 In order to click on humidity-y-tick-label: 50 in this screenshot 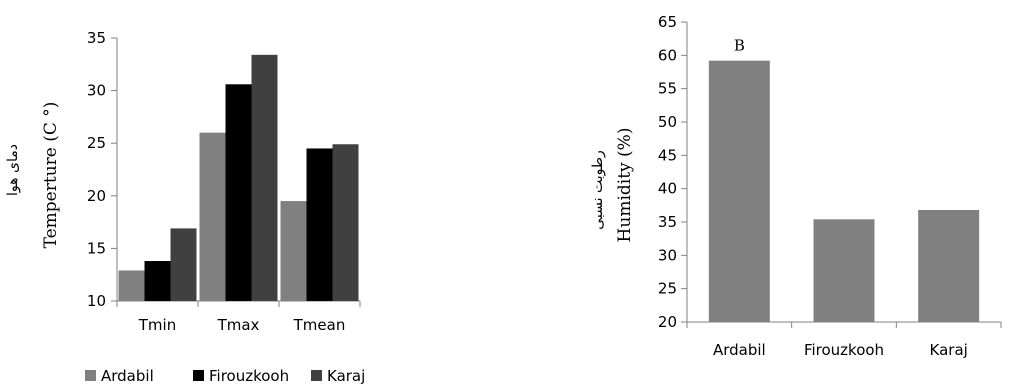, I will do `click(667, 122)`.